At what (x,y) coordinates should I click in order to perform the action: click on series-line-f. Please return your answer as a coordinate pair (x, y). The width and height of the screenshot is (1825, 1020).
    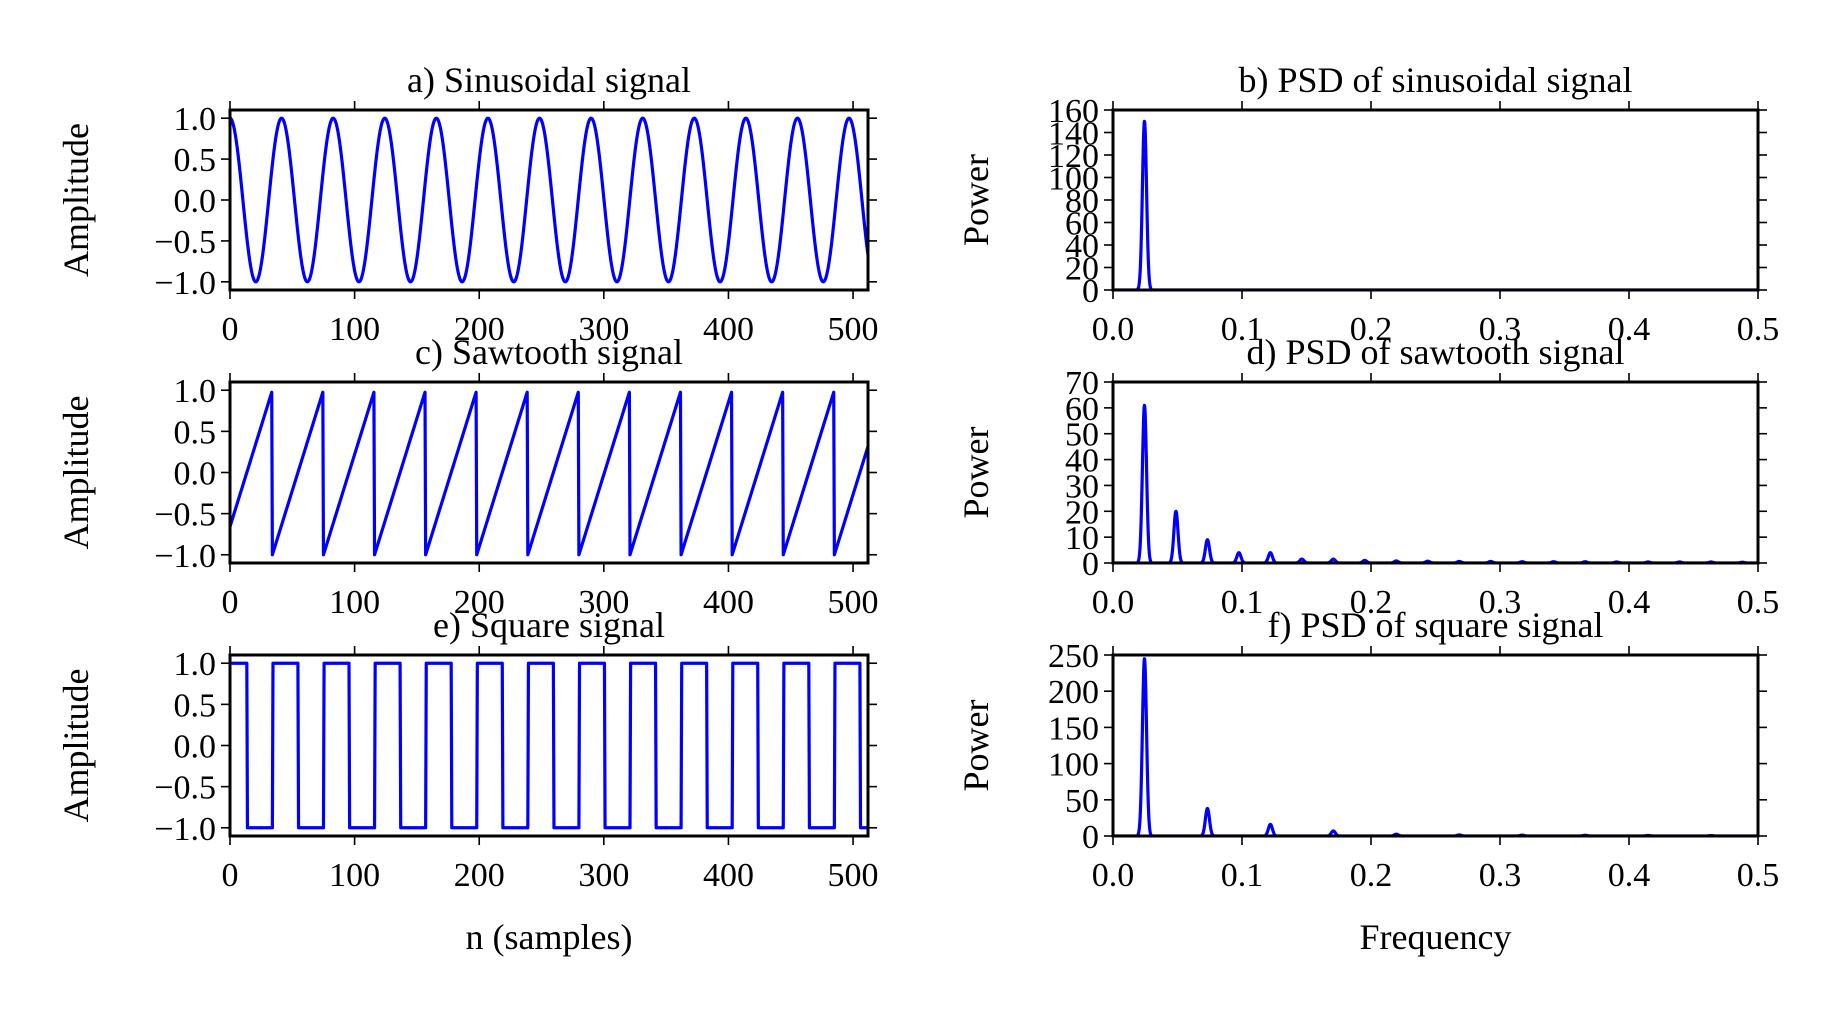
    Looking at the image, I should click on (1435, 746).